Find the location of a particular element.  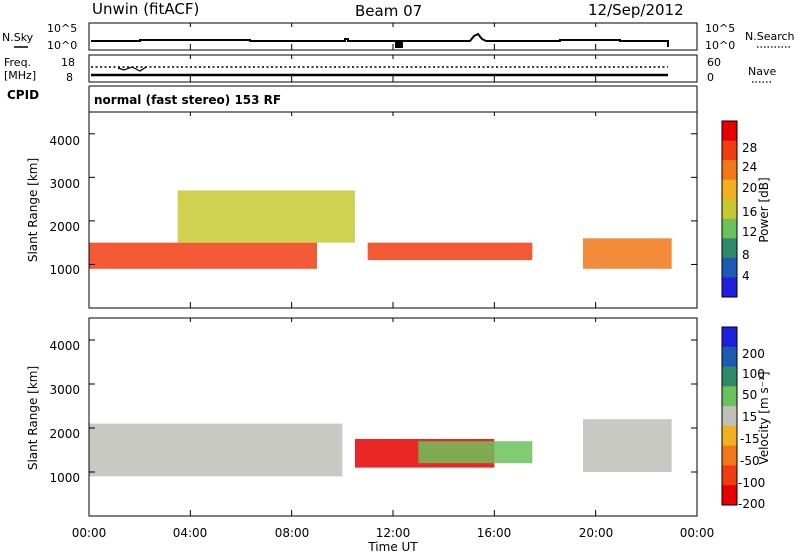

nave-label: Nave is located at coordinates (762, 71).